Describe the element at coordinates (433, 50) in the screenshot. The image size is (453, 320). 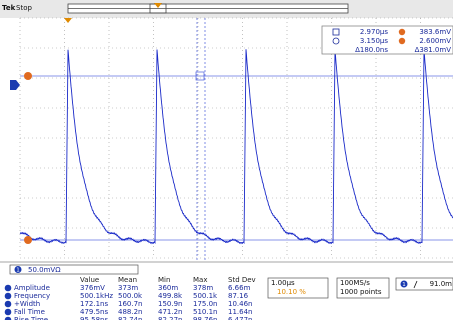
I see `cursor-volt-delta: Δ381.0mV` at that location.